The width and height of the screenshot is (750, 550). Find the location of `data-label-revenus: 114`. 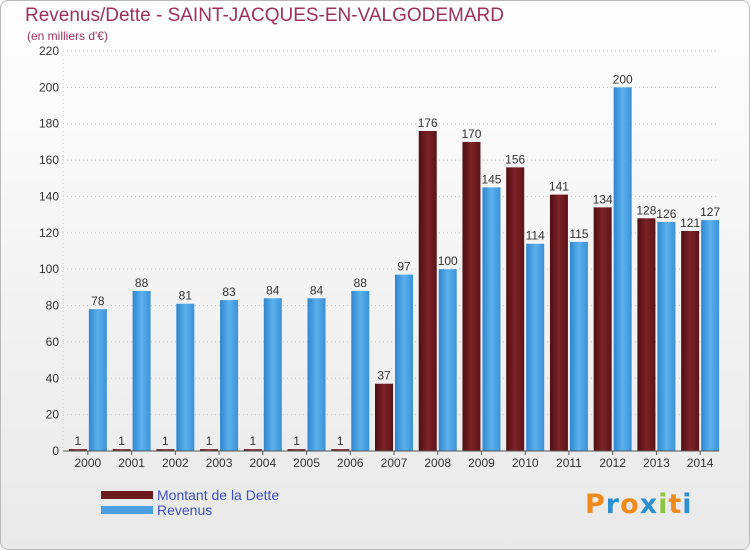

data-label-revenus: 114 is located at coordinates (535, 236).